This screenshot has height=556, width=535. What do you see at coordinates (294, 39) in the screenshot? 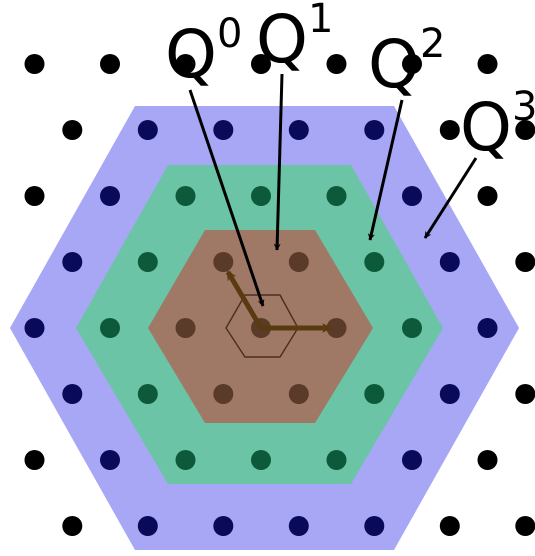
I see `q1-label: Q1` at bounding box center [294, 39].